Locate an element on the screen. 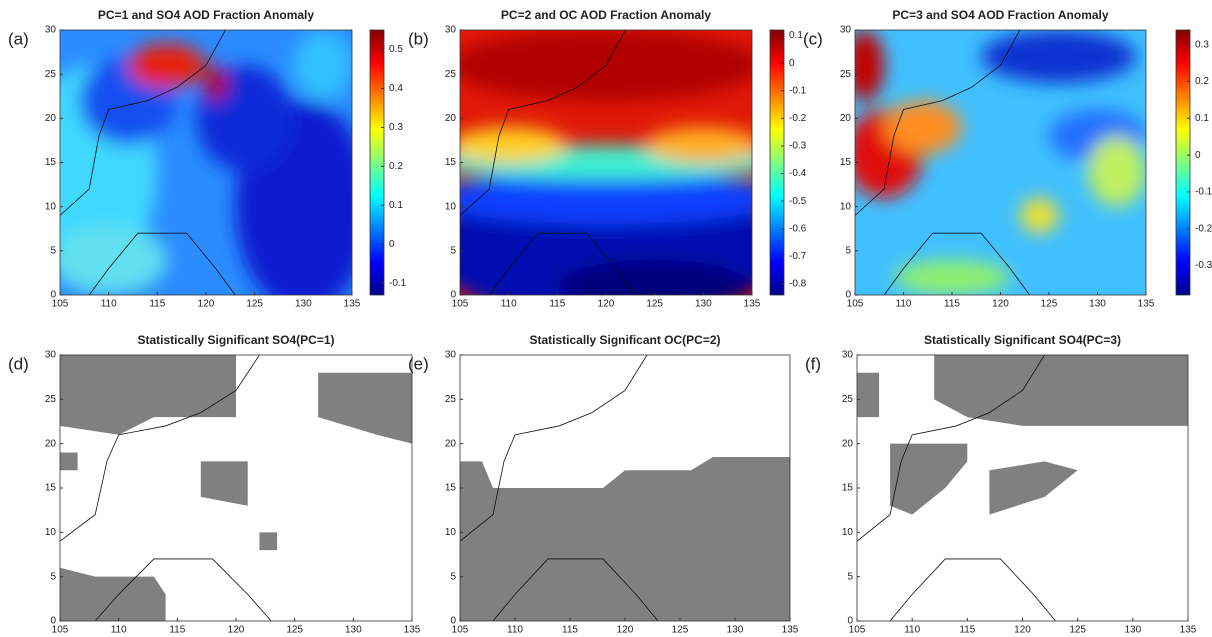  colorbar-tick-label: 0.2 is located at coordinates (396, 166).